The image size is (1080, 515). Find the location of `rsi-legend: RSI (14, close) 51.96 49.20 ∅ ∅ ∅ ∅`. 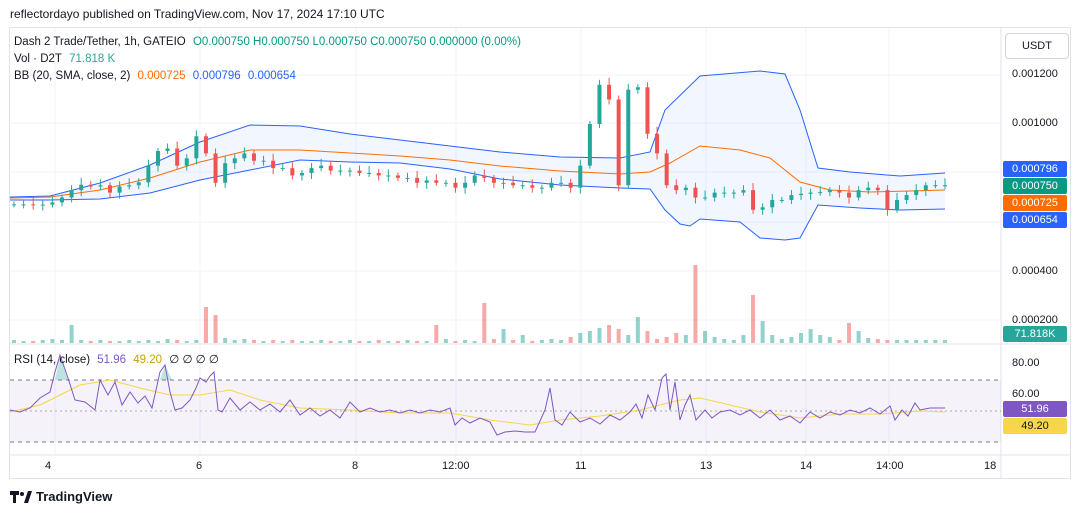

rsi-legend: RSI (14, close) 51.96 49.20 ∅ ∅ ∅ ∅ is located at coordinates (118, 359).